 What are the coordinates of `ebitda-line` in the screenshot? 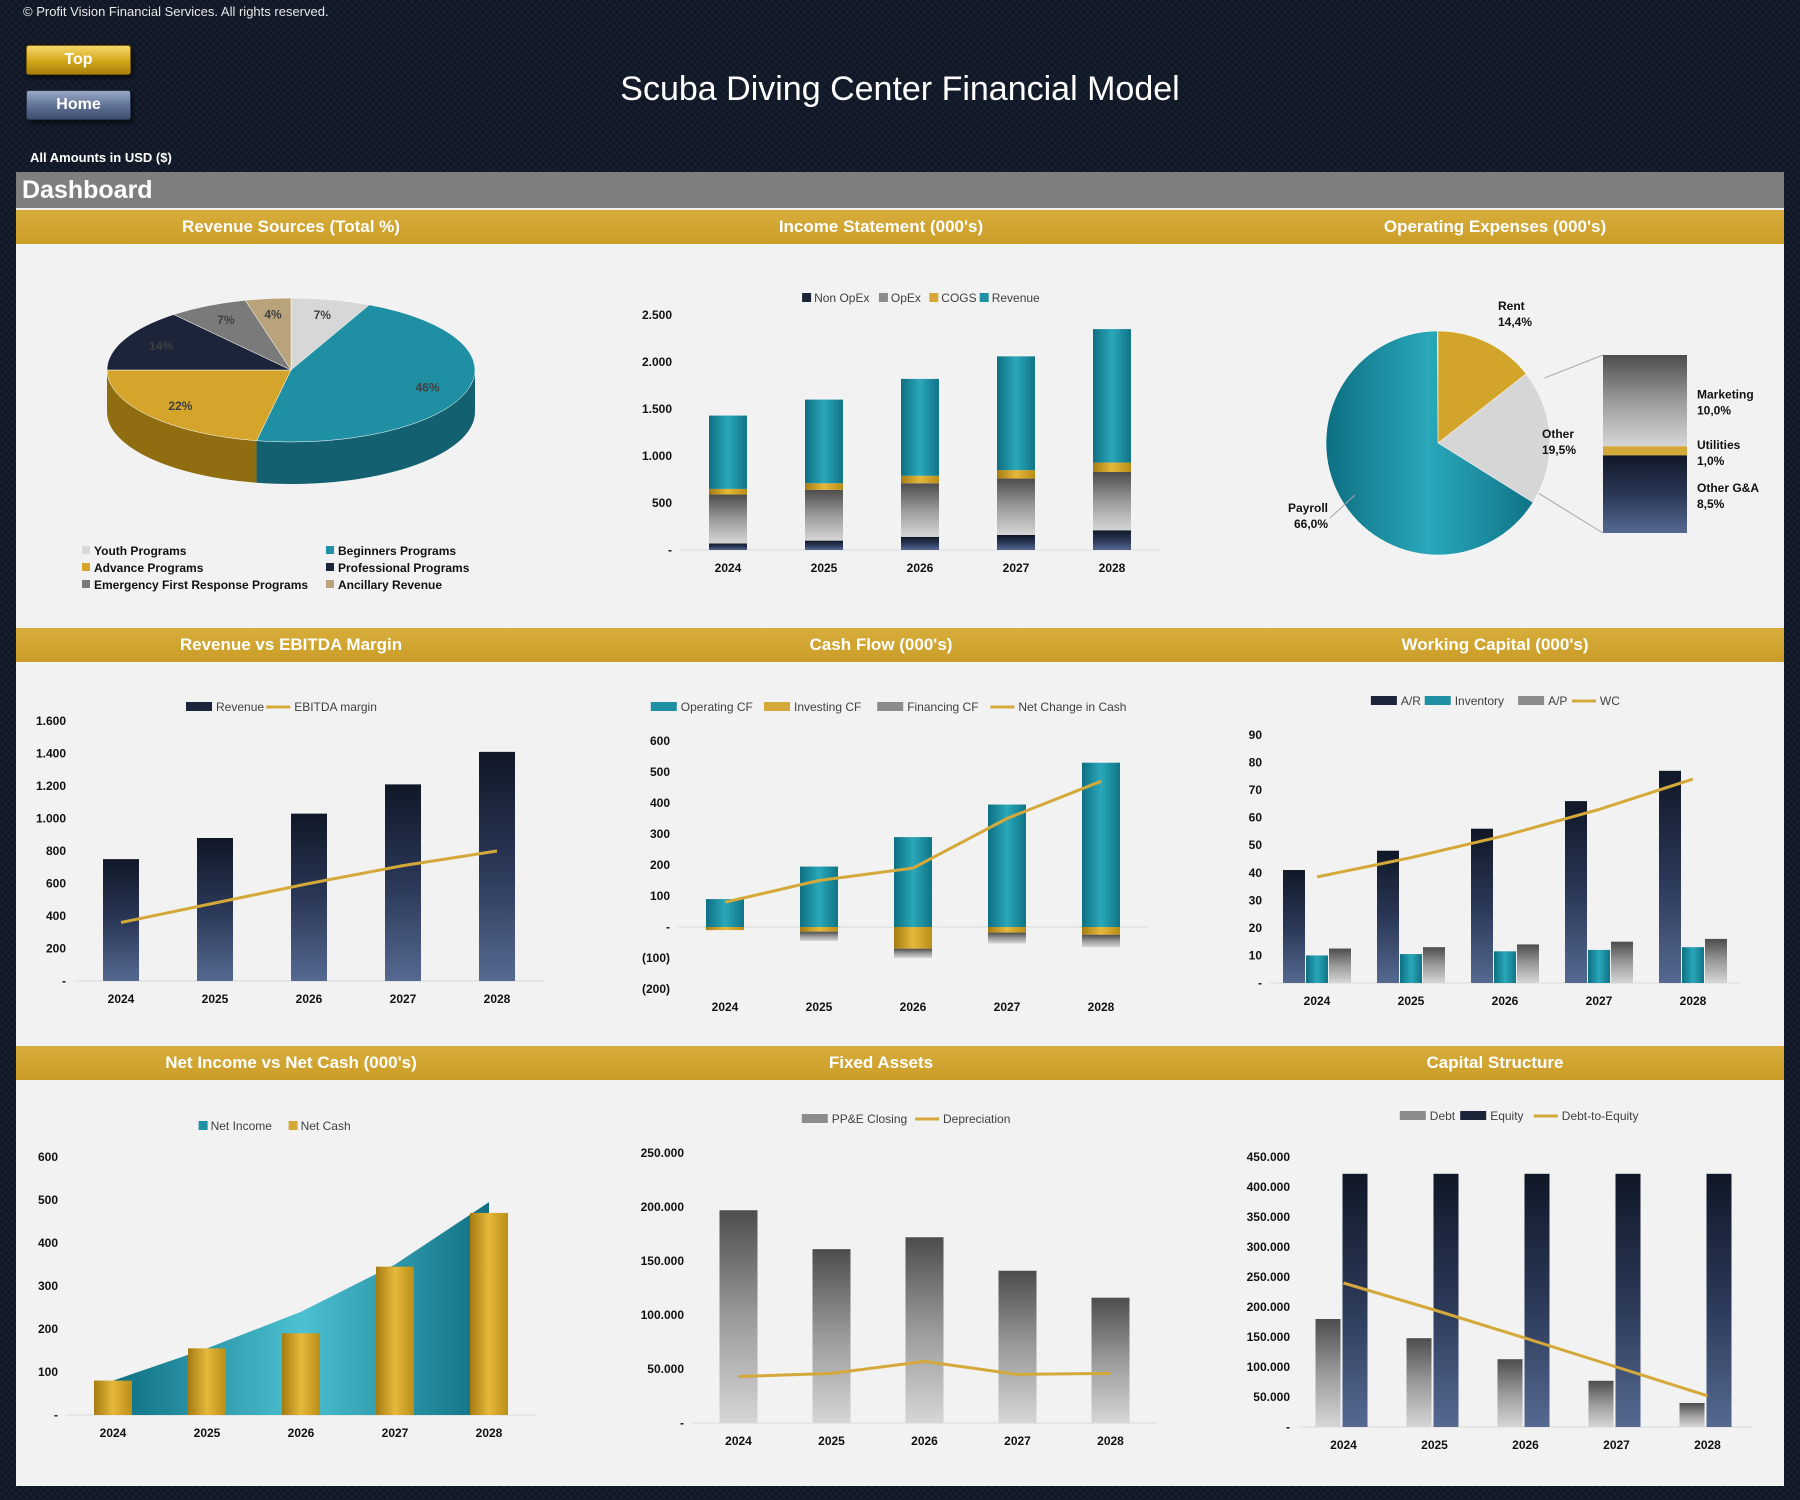 It's located at (309, 886).